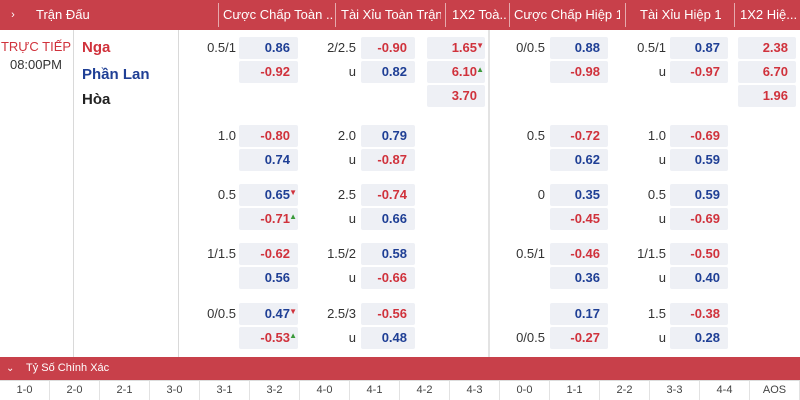 The height and width of the screenshot is (400, 800). What do you see at coordinates (625, 390) in the screenshot?
I see `score-option: 2-2` at bounding box center [625, 390].